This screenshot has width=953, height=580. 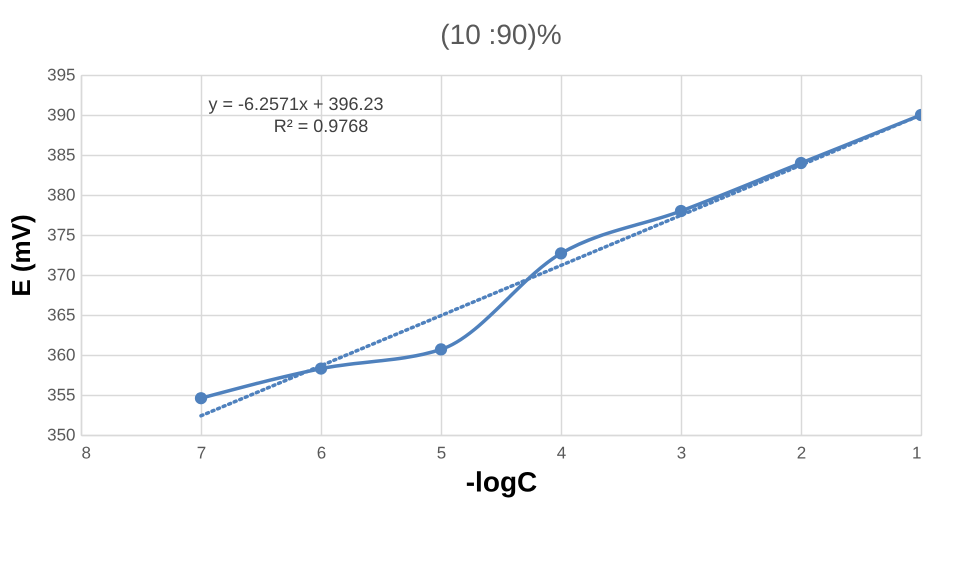 I want to click on x-axis-title: -logC, so click(x=502, y=482).